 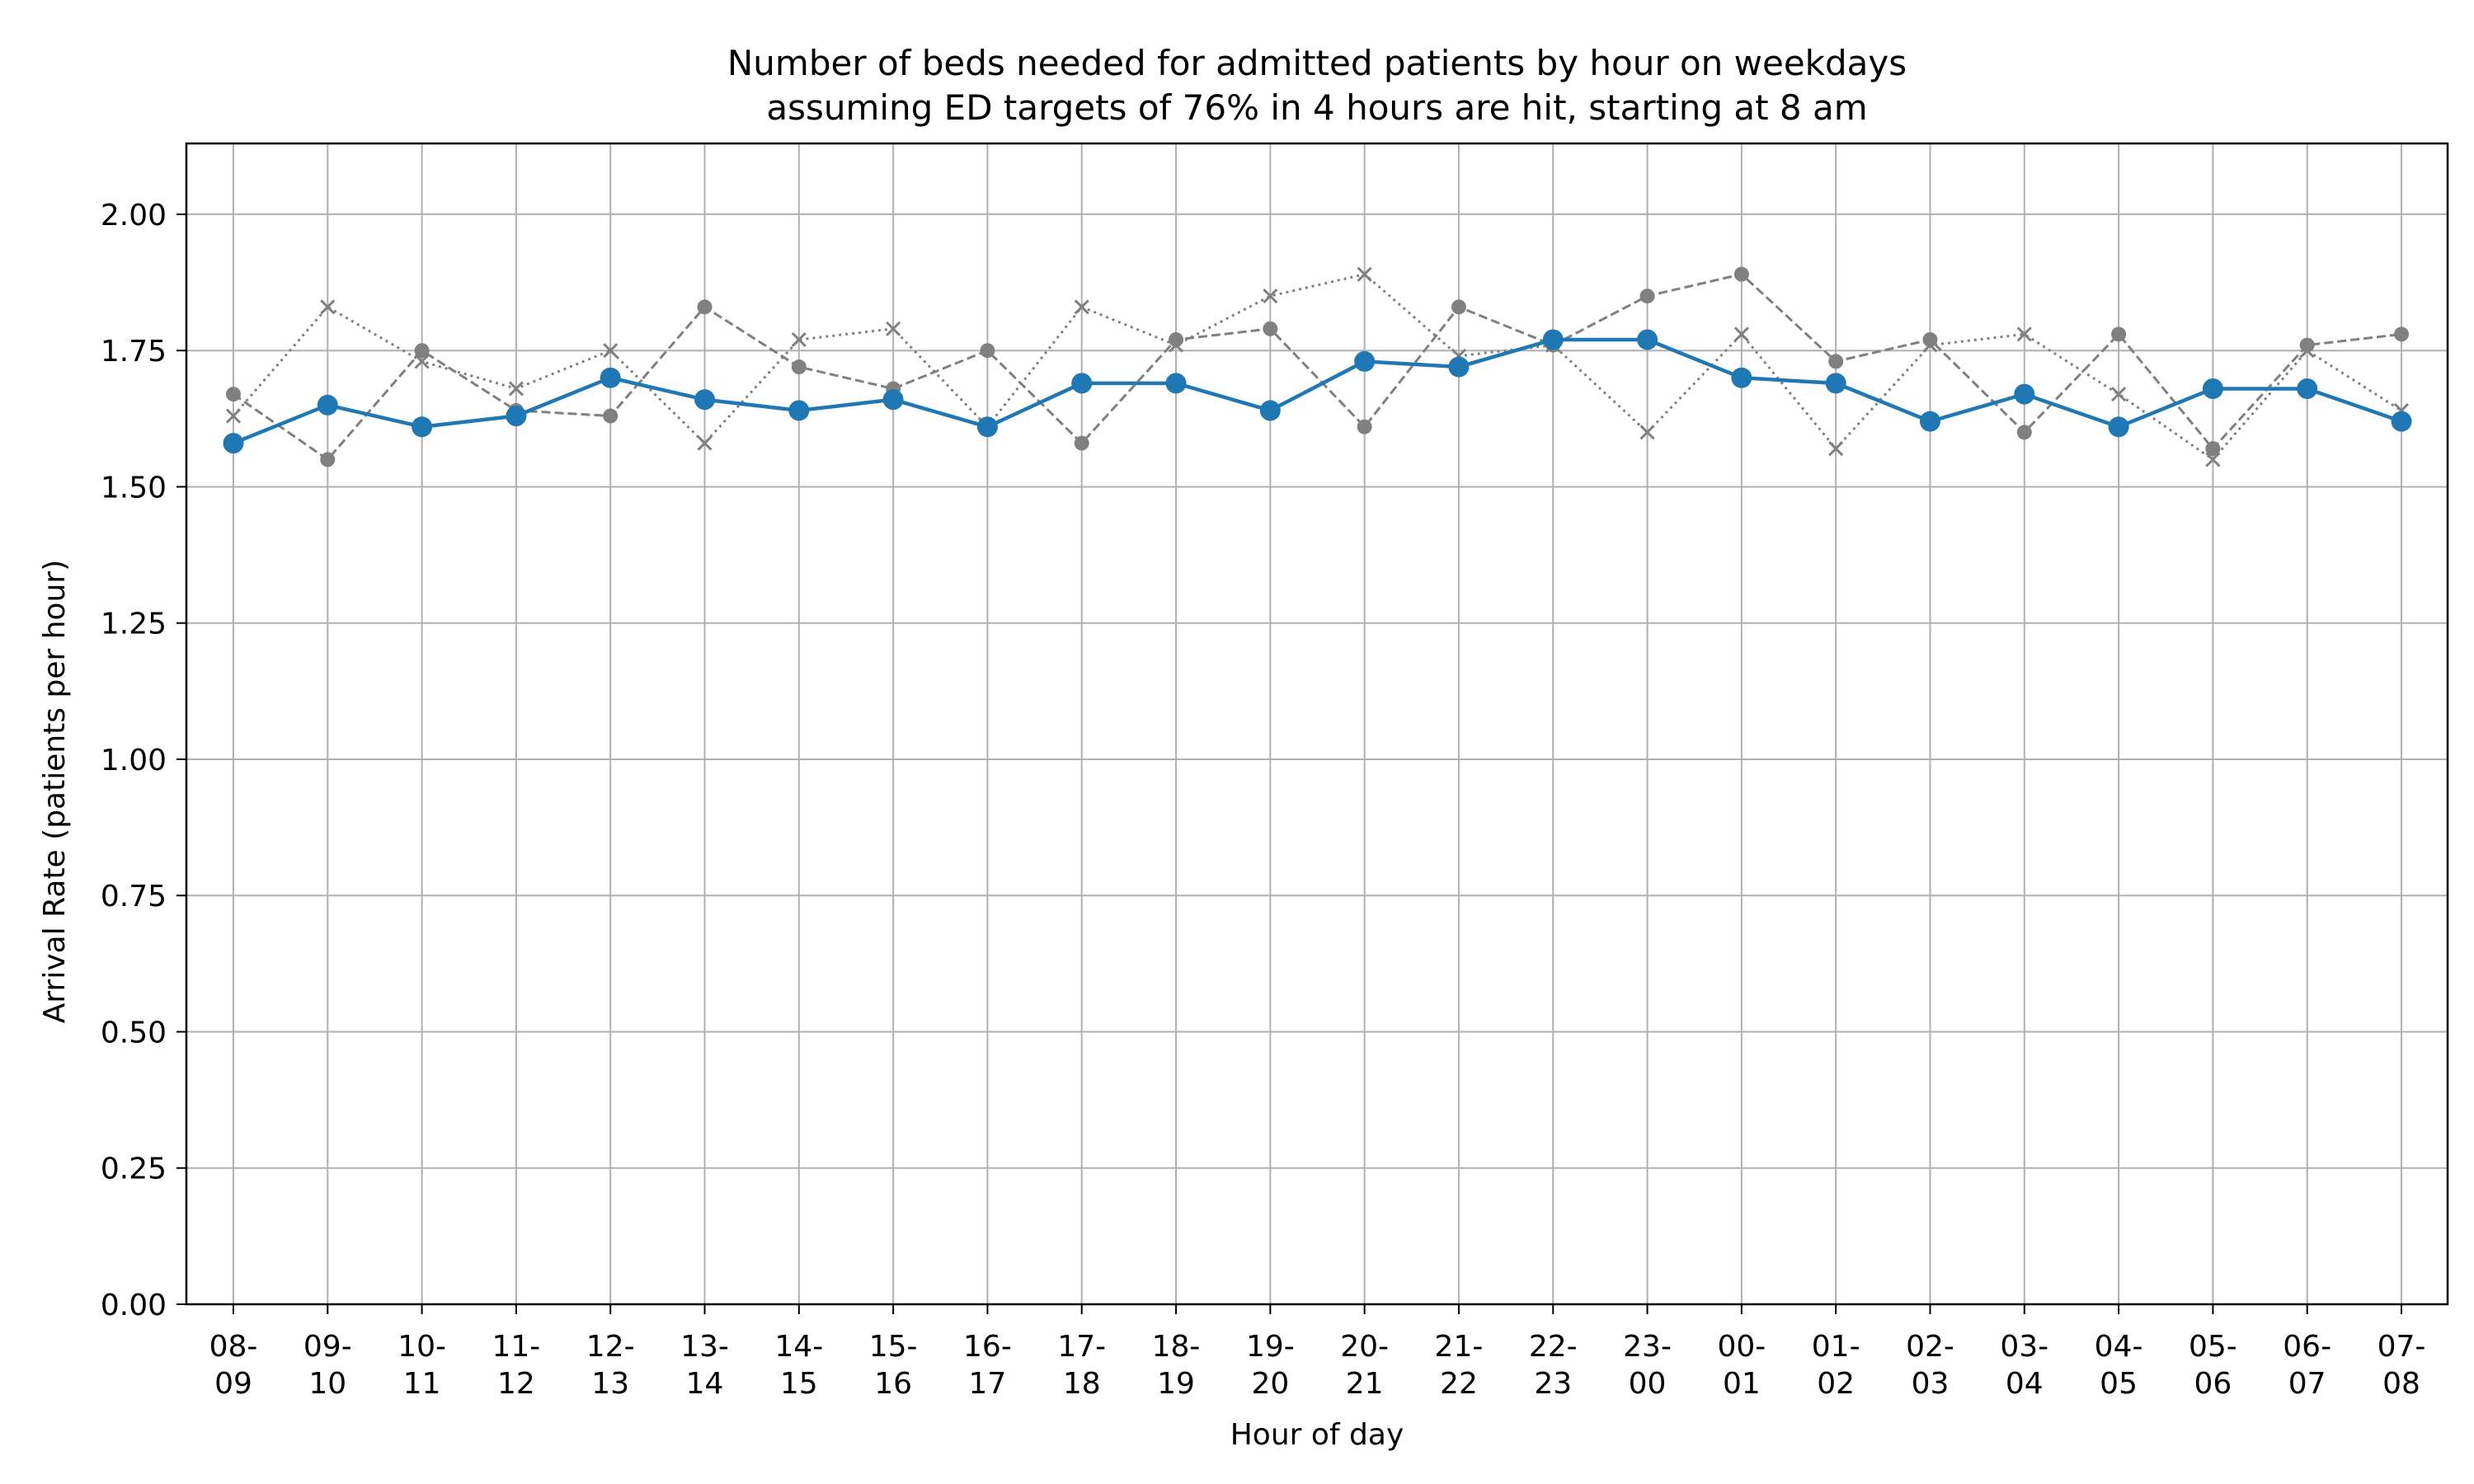 What do you see at coordinates (2402, 1347) in the screenshot?
I see `x-tick-label: 07-` at bounding box center [2402, 1347].